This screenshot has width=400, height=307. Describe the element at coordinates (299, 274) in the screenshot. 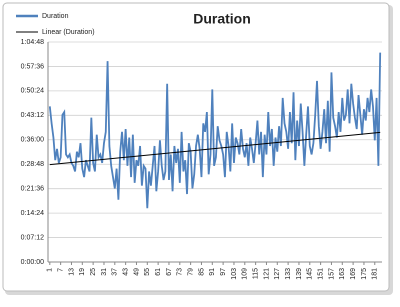

I see `x-tick-label: 139` at that location.